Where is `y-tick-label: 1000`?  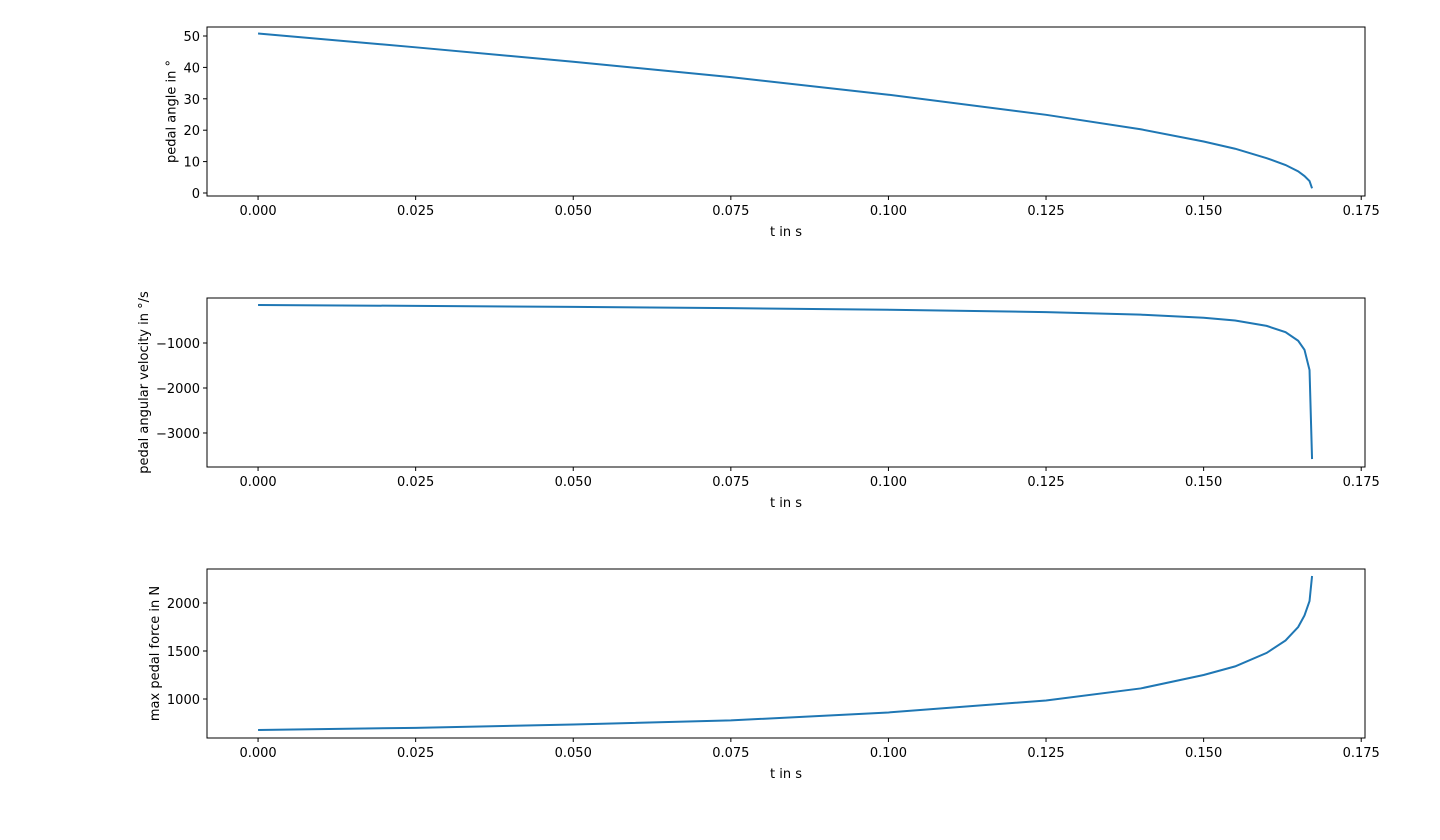
y-tick-label: 1000 is located at coordinates (183, 700).